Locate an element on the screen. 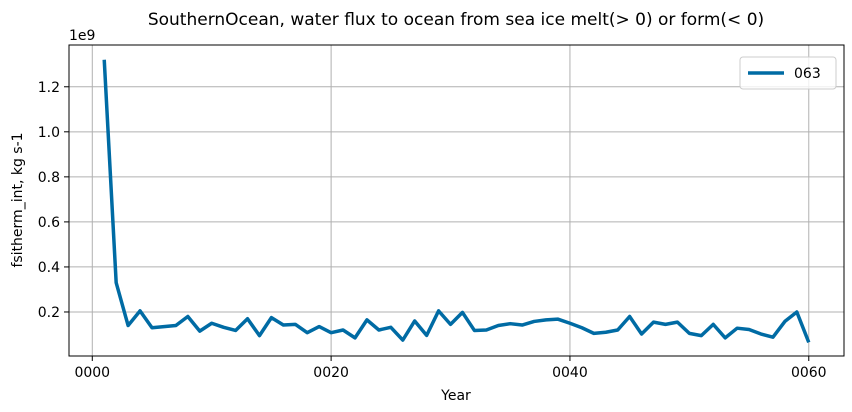 This screenshot has width=852, height=412. y-tick-label: 0.2 is located at coordinates (49, 313).